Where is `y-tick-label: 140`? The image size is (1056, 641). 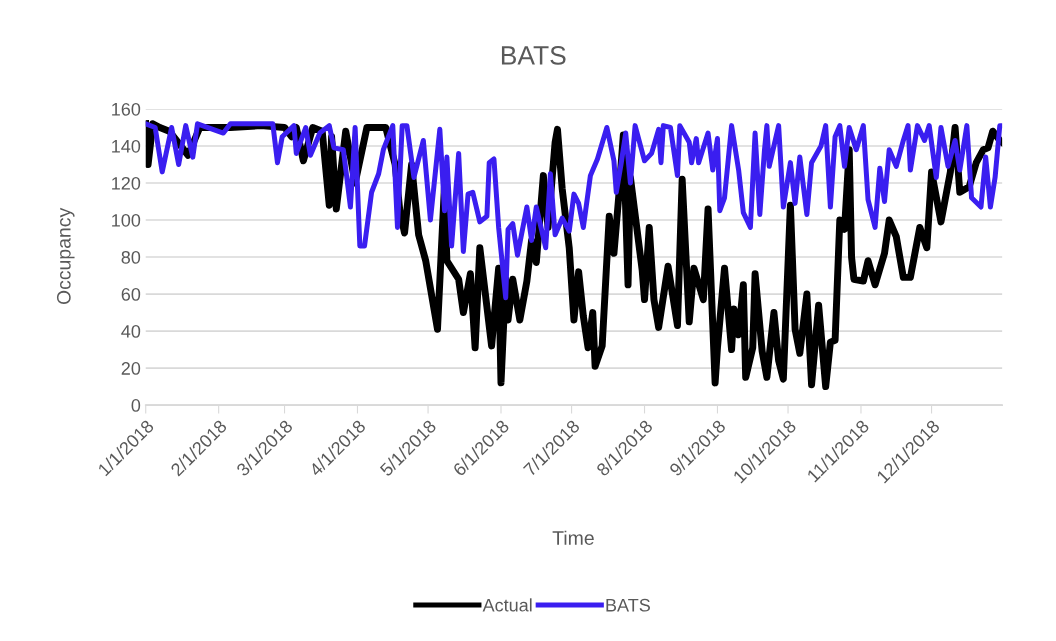 y-tick-label: 140 is located at coordinates (126, 146).